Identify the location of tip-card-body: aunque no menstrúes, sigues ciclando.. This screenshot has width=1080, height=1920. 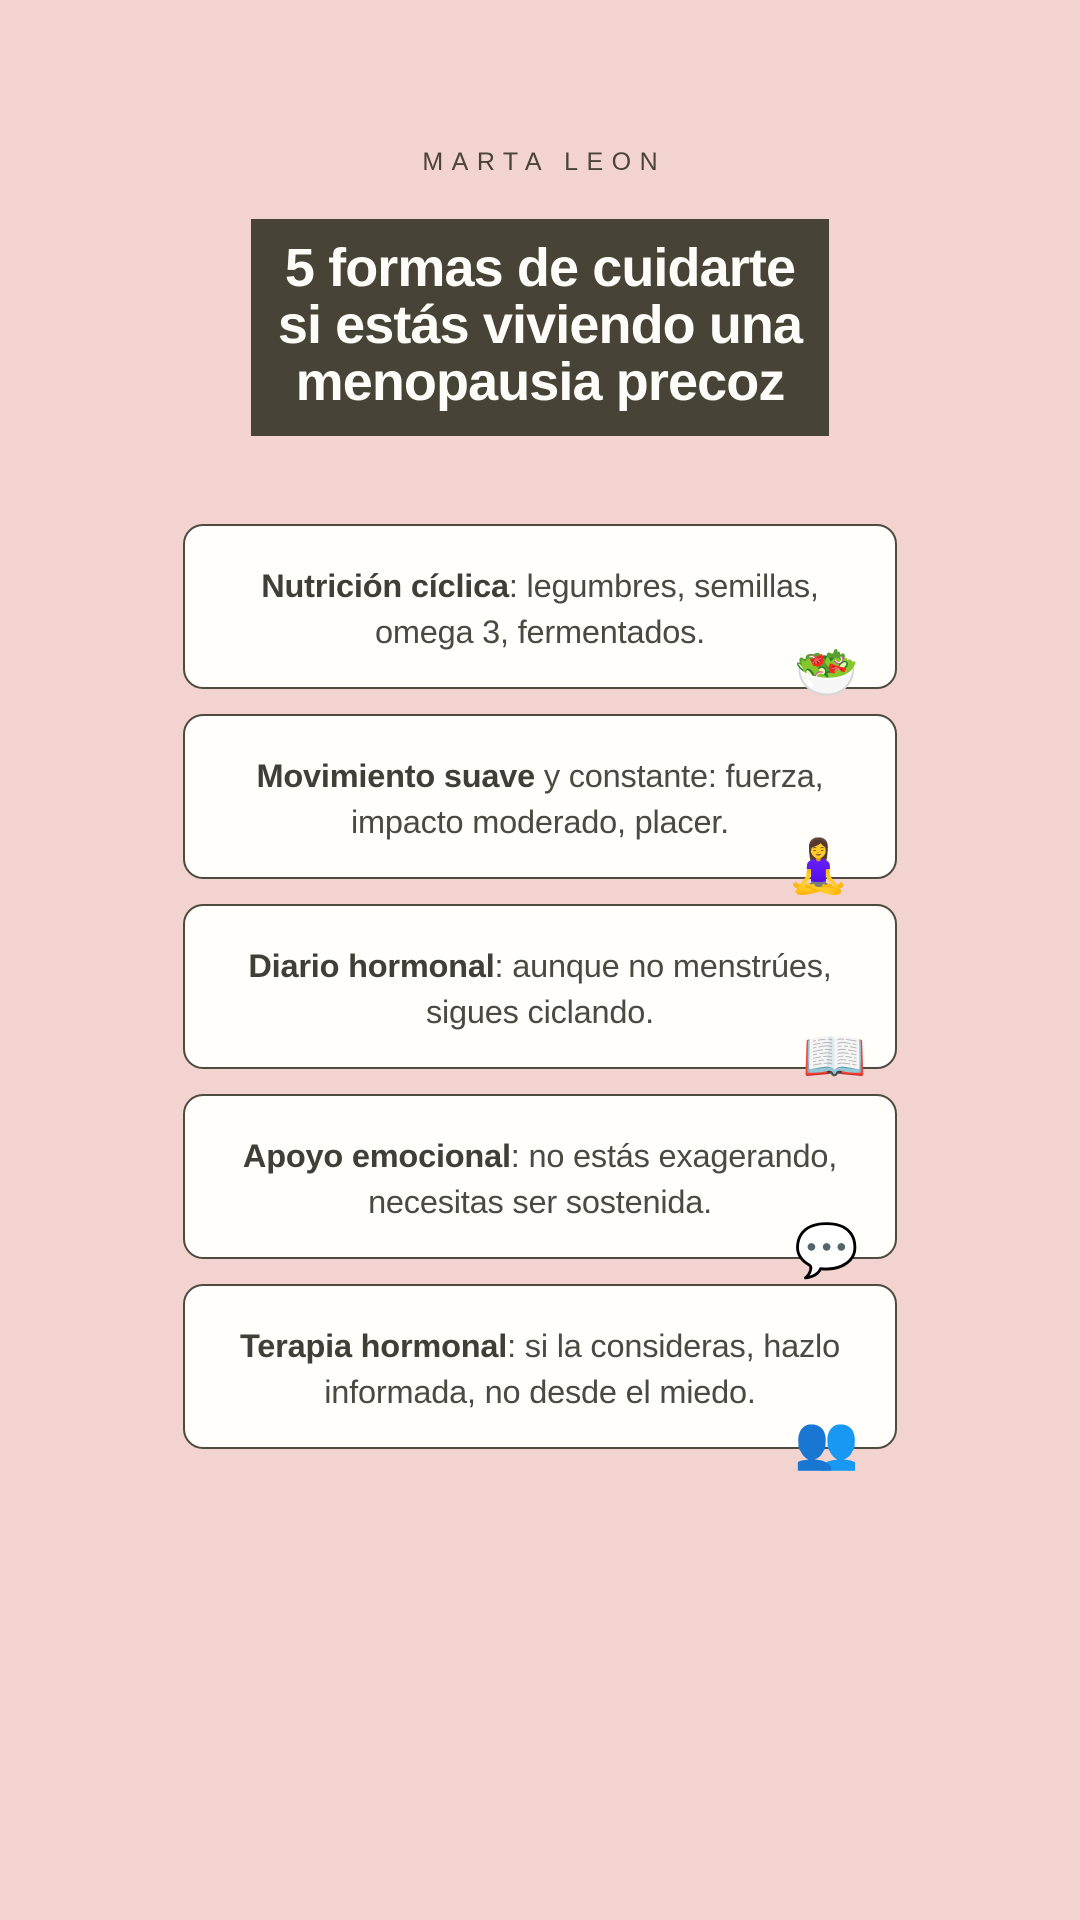
(628, 988).